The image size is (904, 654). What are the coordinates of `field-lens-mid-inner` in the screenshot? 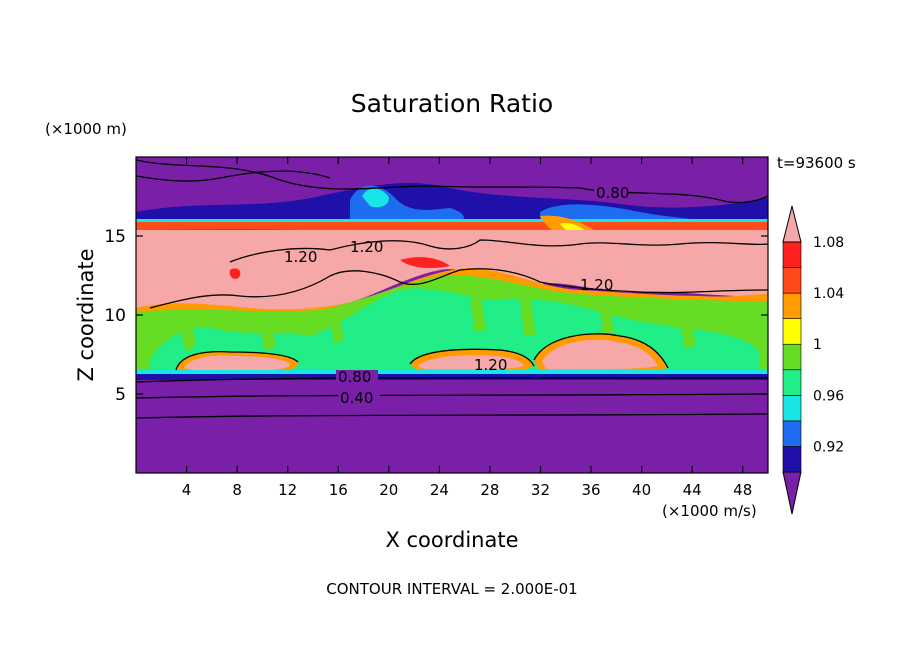 It's located at (471, 362).